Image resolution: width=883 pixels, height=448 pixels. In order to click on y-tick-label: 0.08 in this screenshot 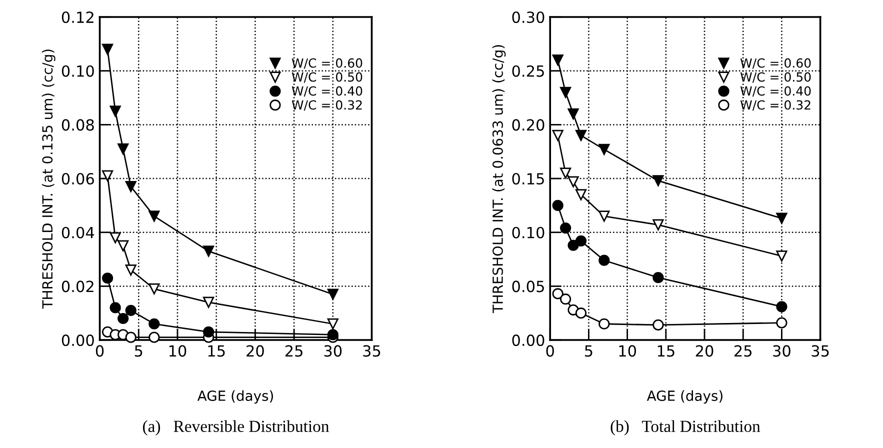, I will do `click(78, 125)`.